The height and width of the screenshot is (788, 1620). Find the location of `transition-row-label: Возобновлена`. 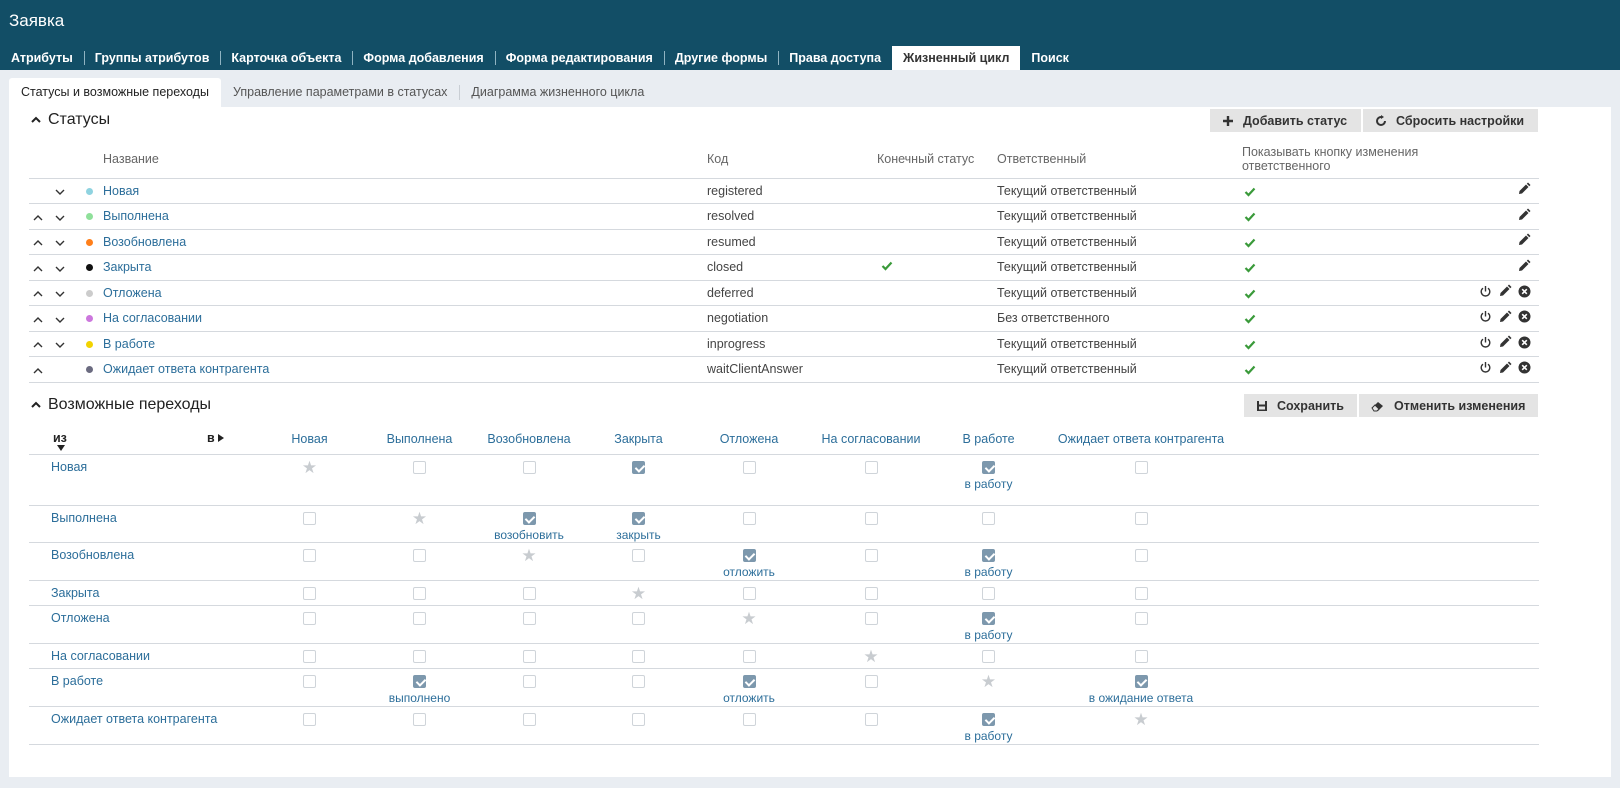

transition-row-label: Возобновлена is located at coordinates (142, 561).